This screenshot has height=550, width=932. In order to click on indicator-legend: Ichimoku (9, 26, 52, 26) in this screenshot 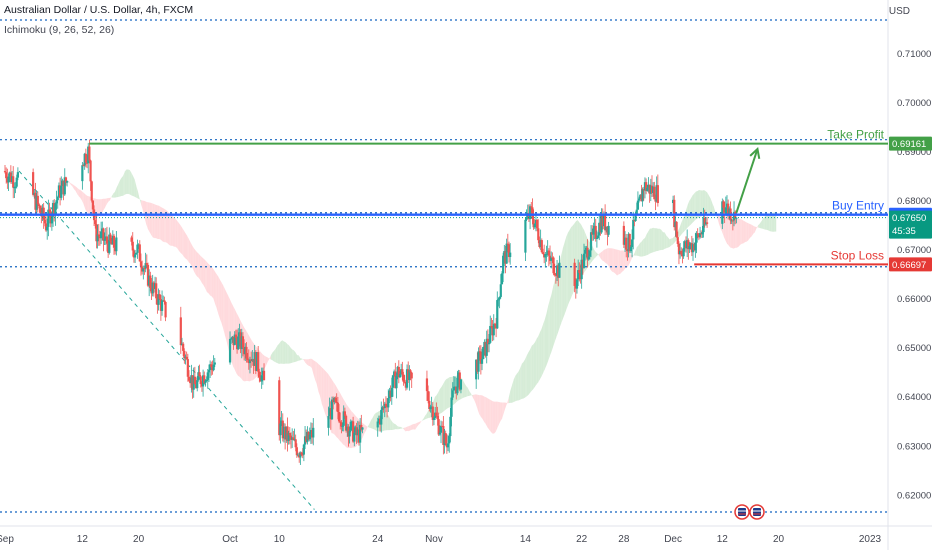, I will do `click(59, 30)`.